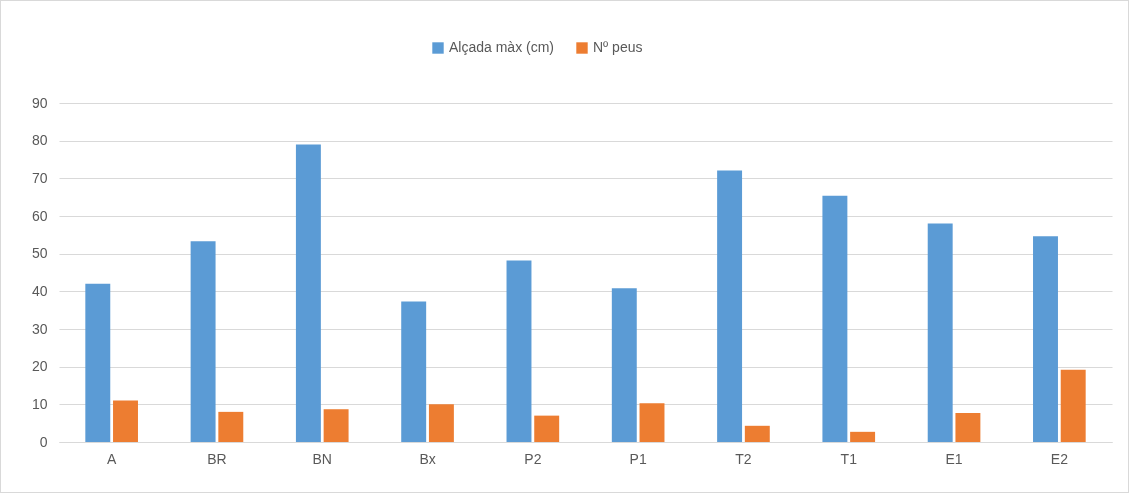  I want to click on legend-label: Nº peus, so click(618, 47).